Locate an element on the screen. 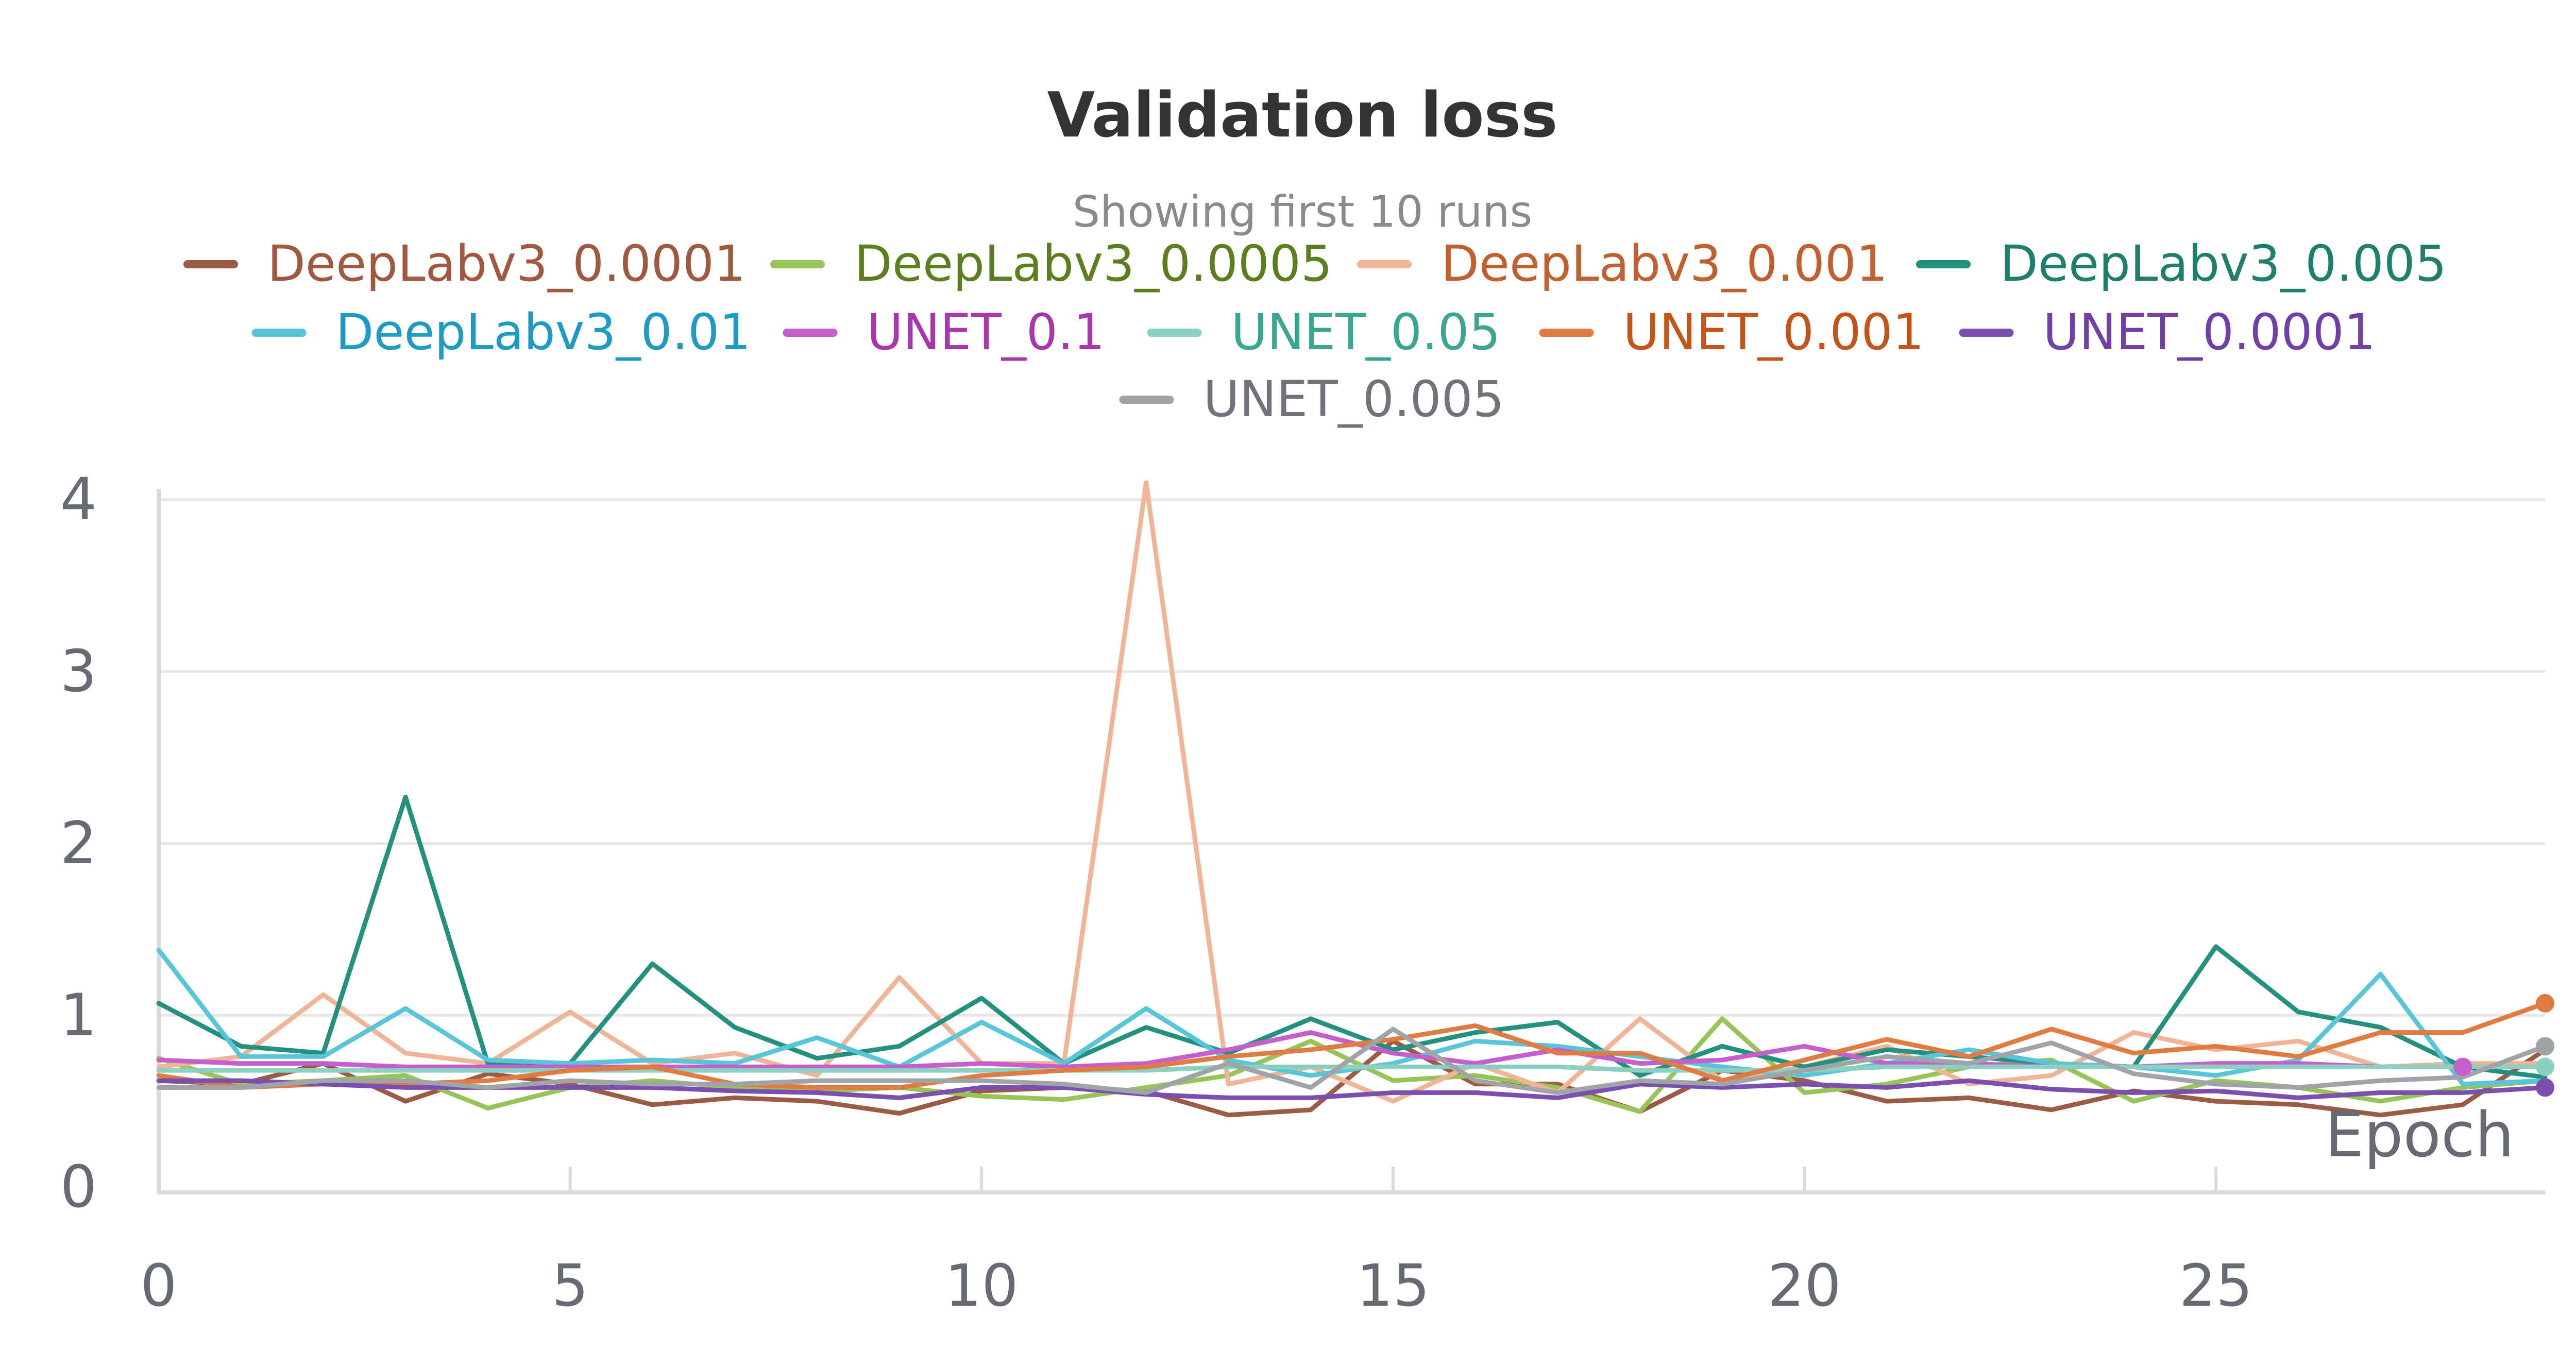 This screenshot has height=1368, width=2576. x-tick-label-5: 5 is located at coordinates (570, 1286).